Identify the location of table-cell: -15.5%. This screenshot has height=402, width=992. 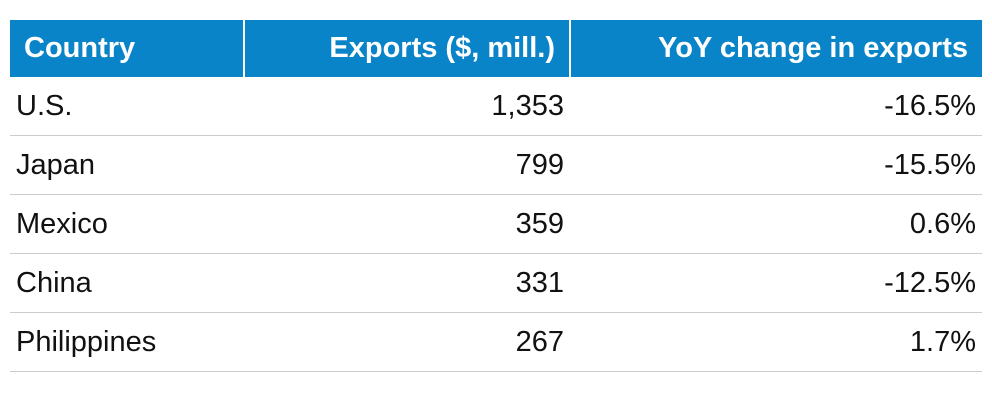
(776, 165).